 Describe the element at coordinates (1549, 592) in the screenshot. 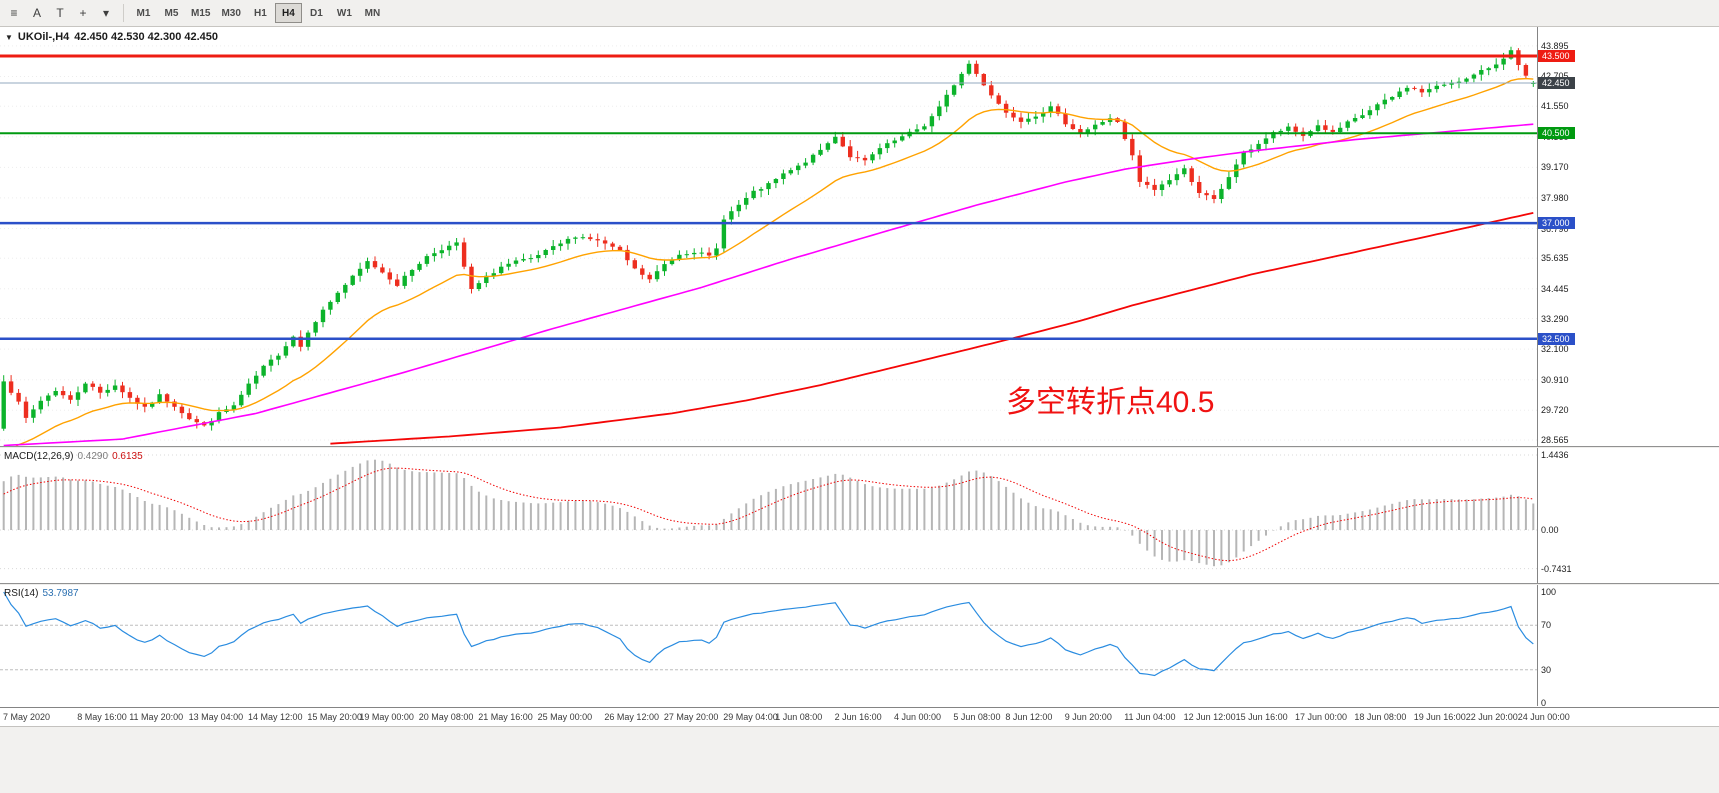

I see `rsi-axis-label: 100` at that location.